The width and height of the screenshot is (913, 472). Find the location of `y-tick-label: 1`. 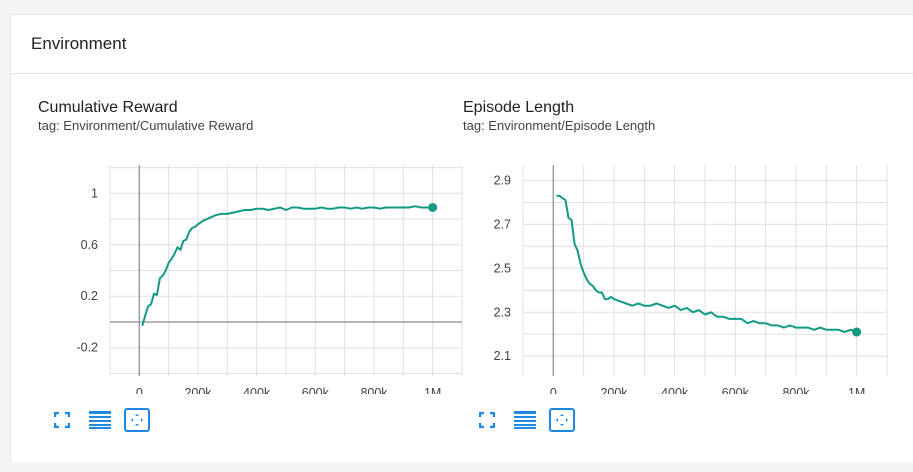

y-tick-label: 1 is located at coordinates (94, 193).